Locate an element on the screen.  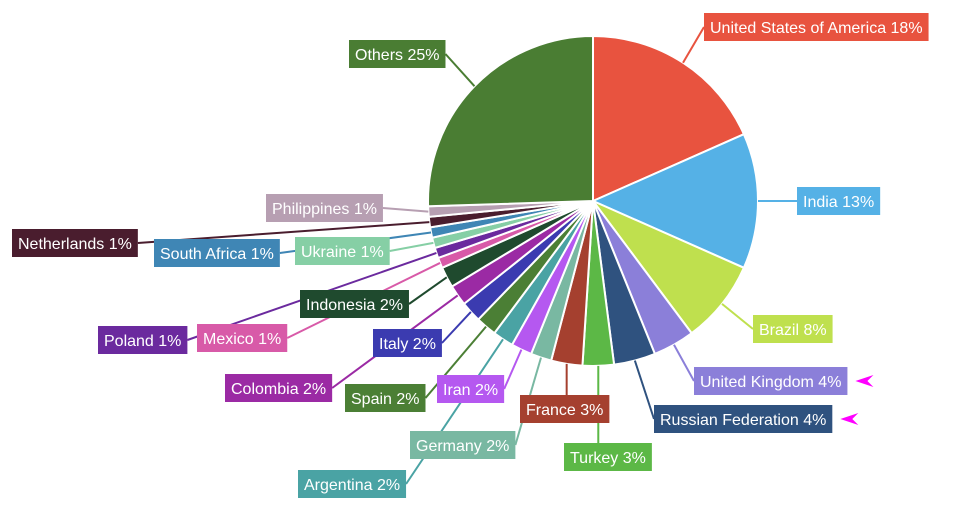
slice-label-box-brazil is located at coordinates (793, 329).